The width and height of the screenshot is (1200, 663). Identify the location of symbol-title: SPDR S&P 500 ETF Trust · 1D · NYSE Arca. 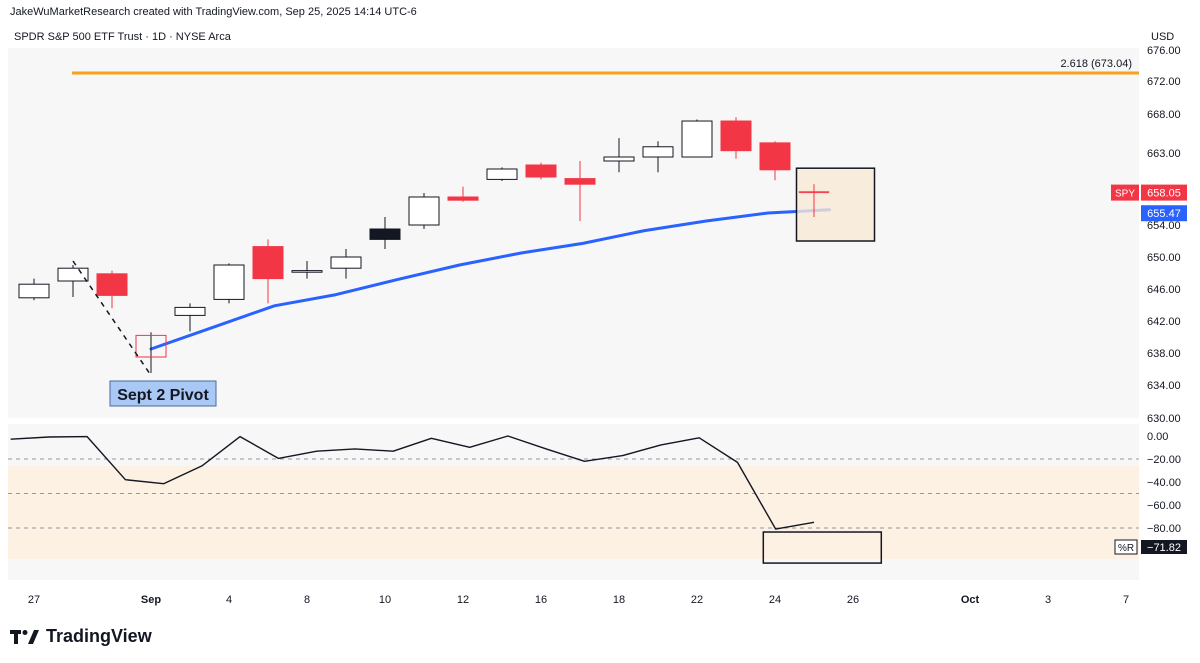
(122, 37).